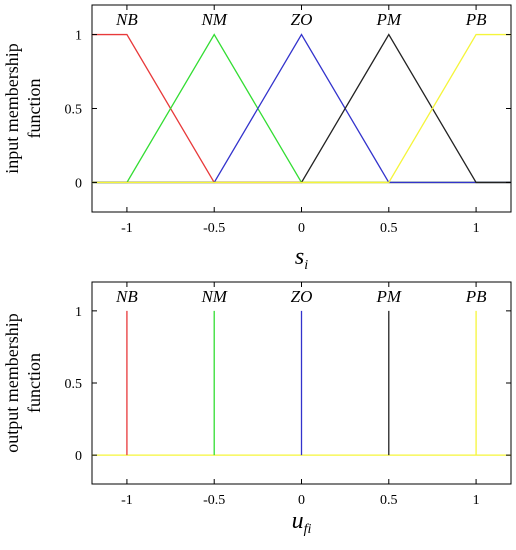 The image size is (516, 550). I want to click on x-axis-label-symbol: u, so click(298, 521).